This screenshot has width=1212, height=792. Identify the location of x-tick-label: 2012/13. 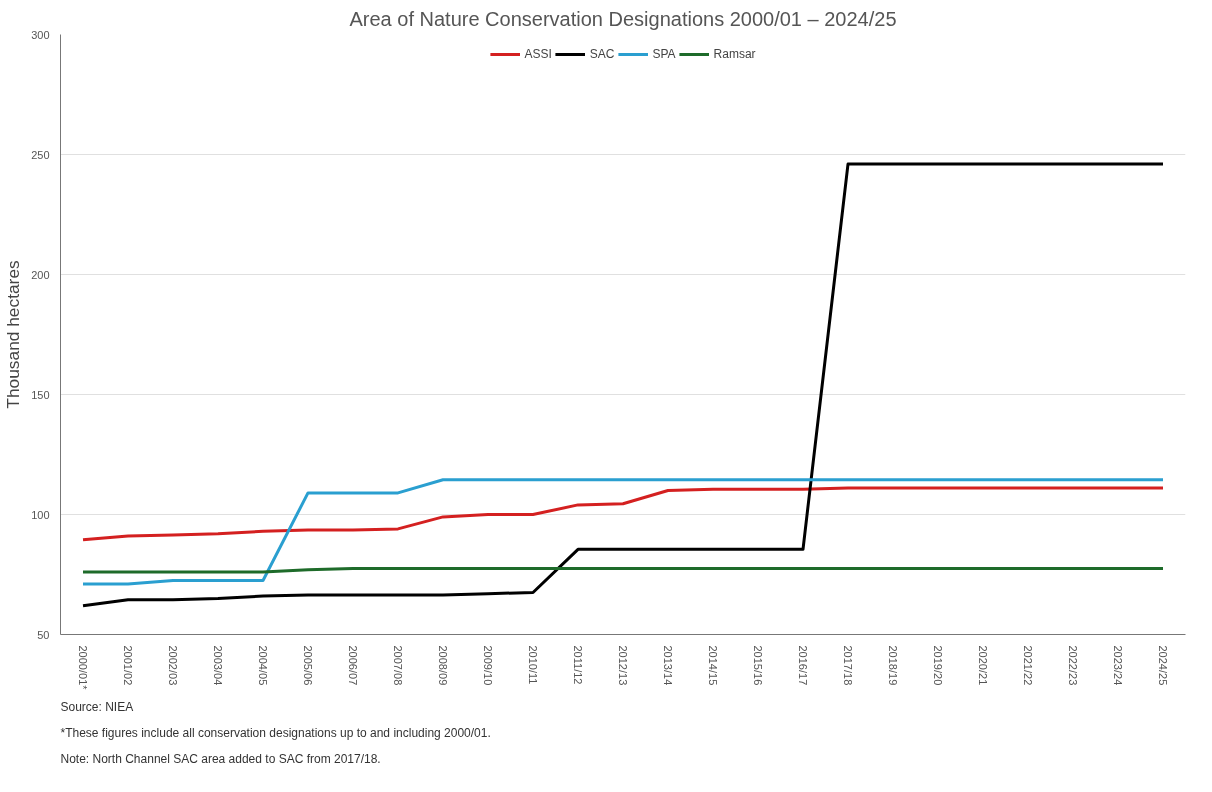
(623, 665).